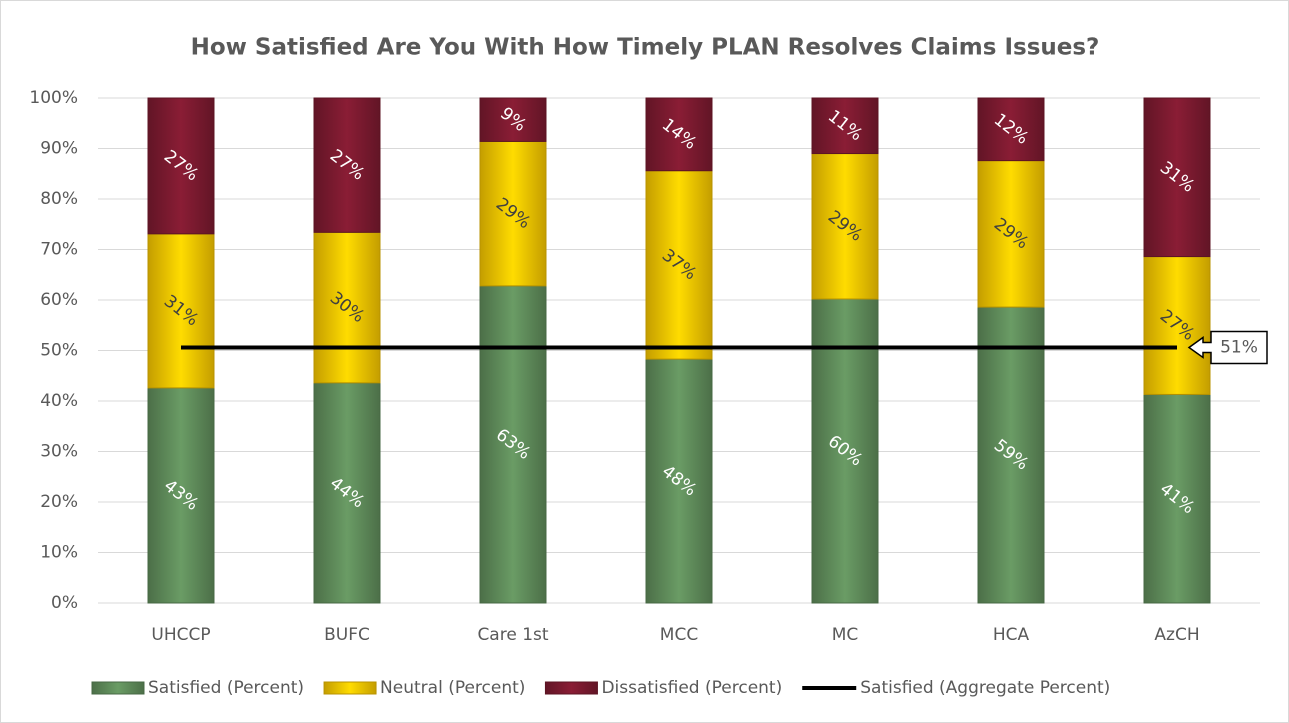  What do you see at coordinates (53, 98) in the screenshot?
I see `y-tick-label: 100%` at bounding box center [53, 98].